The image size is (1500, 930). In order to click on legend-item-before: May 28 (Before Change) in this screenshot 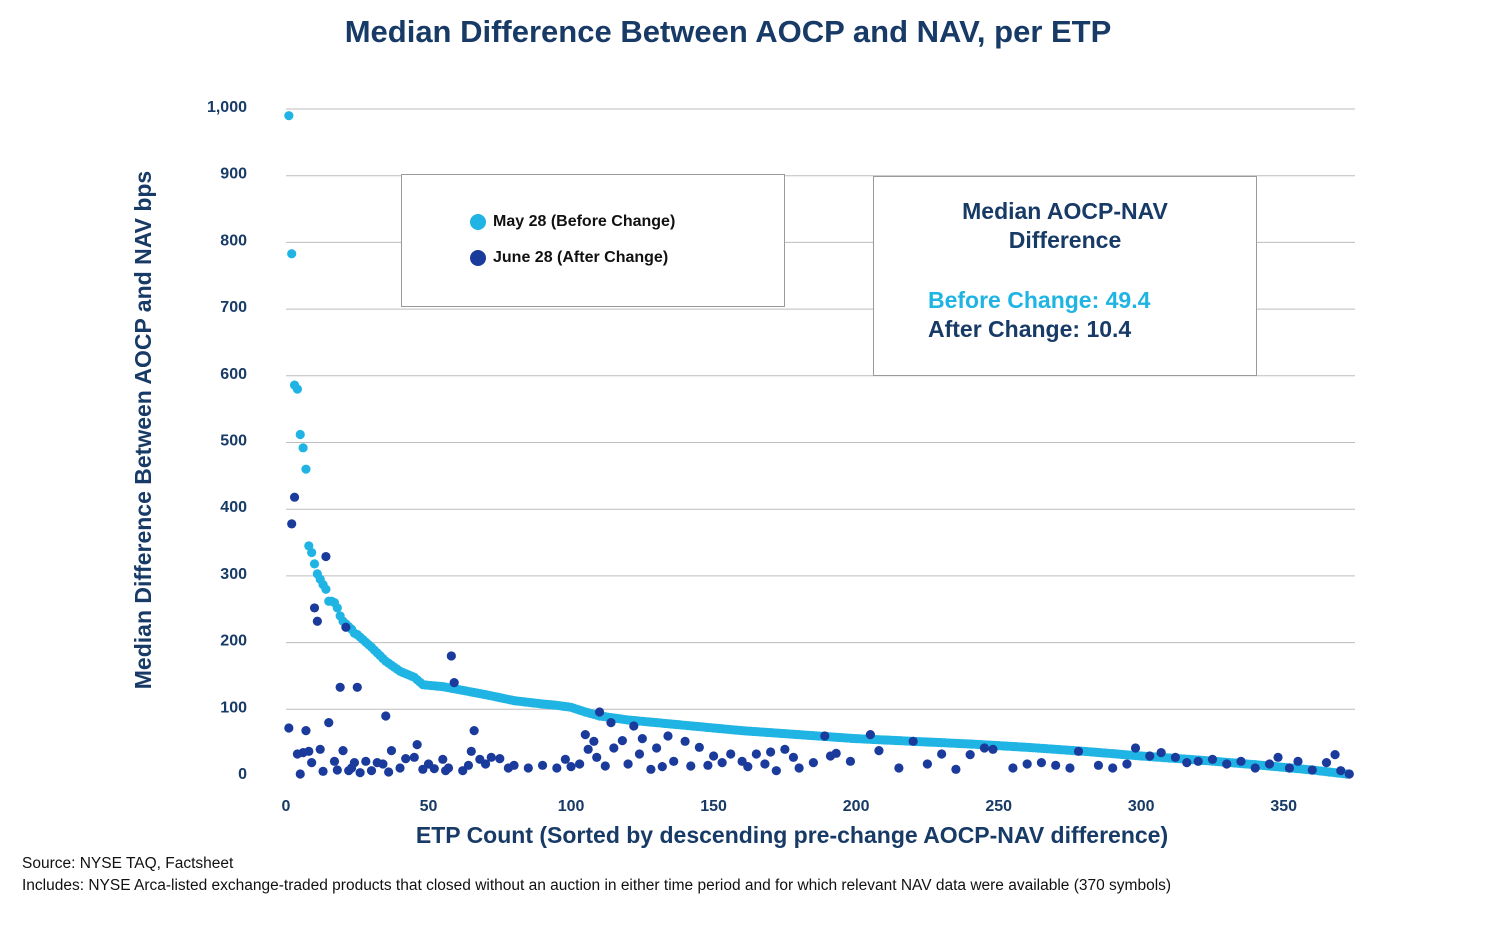, I will do `click(572, 222)`.